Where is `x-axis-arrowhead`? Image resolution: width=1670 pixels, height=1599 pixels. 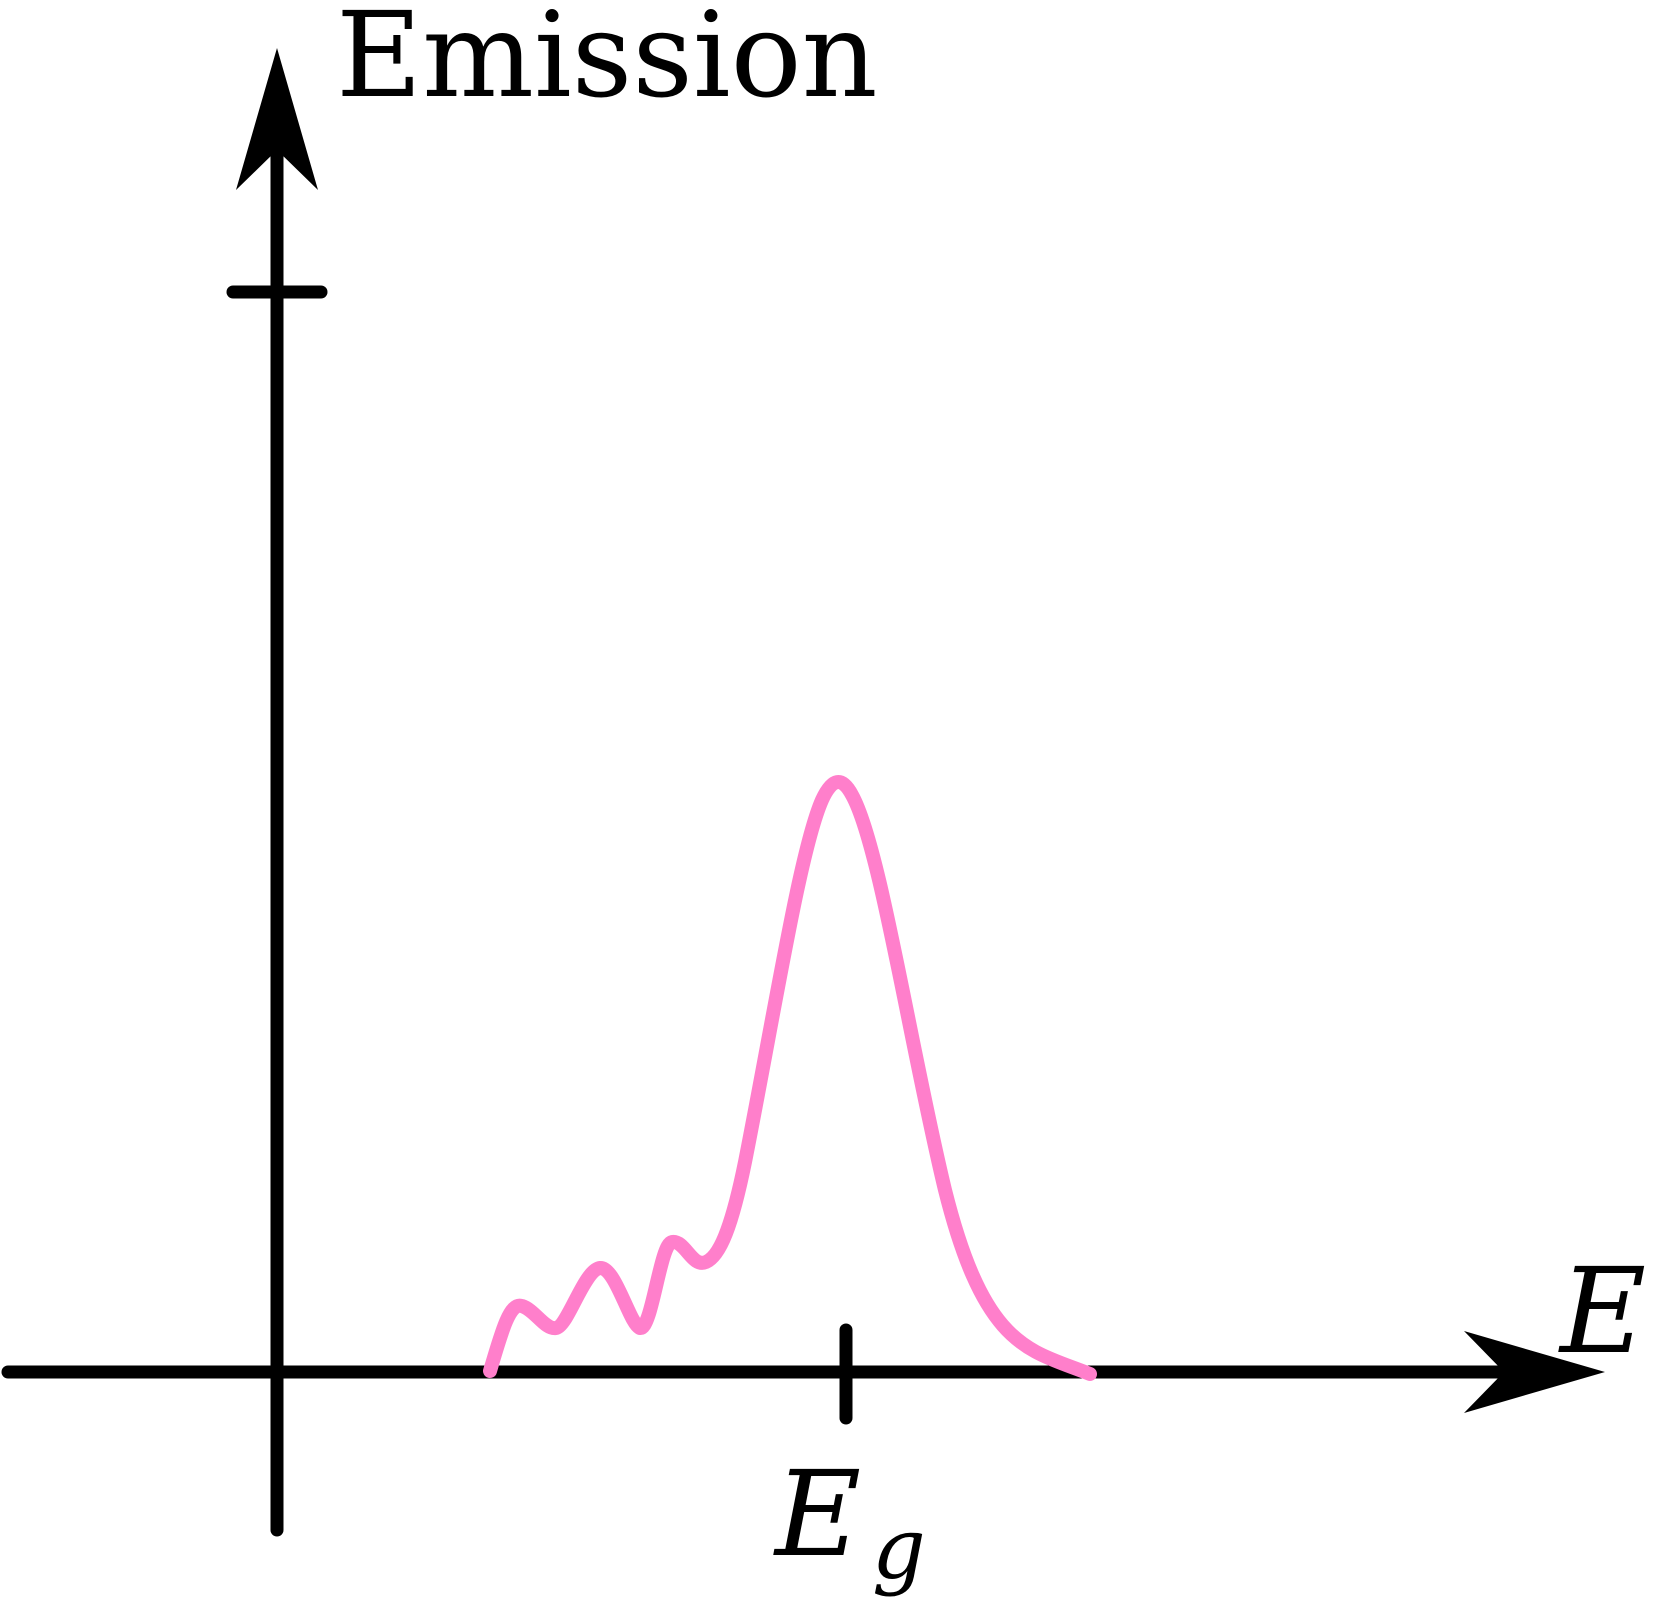 x-axis-arrowhead is located at coordinates (1534, 1372).